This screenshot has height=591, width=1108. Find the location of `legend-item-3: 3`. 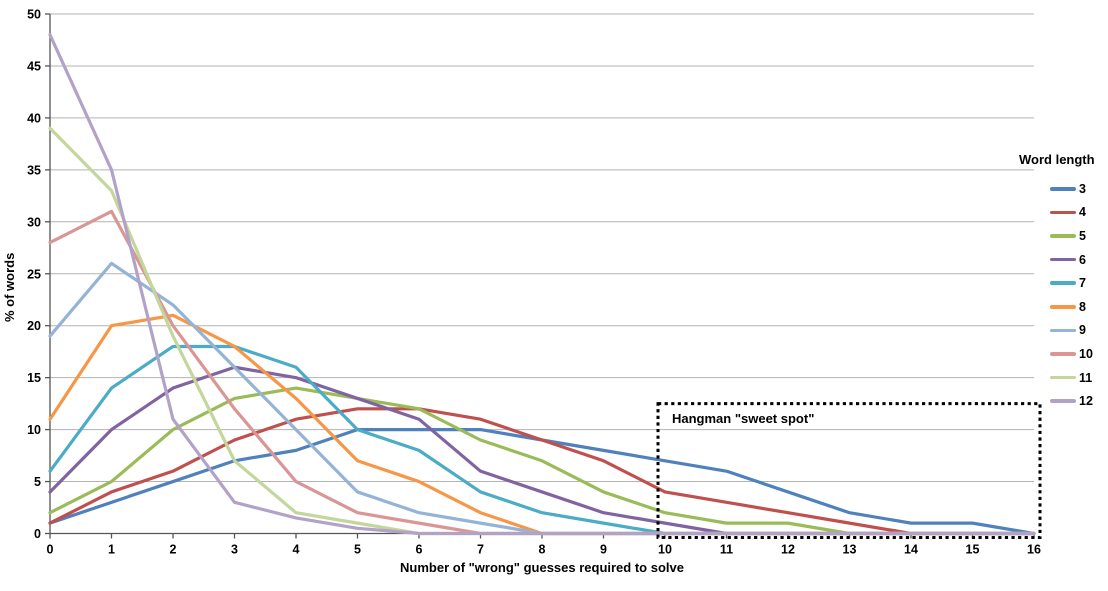

legend-item-3: 3 is located at coordinates (1060, 189).